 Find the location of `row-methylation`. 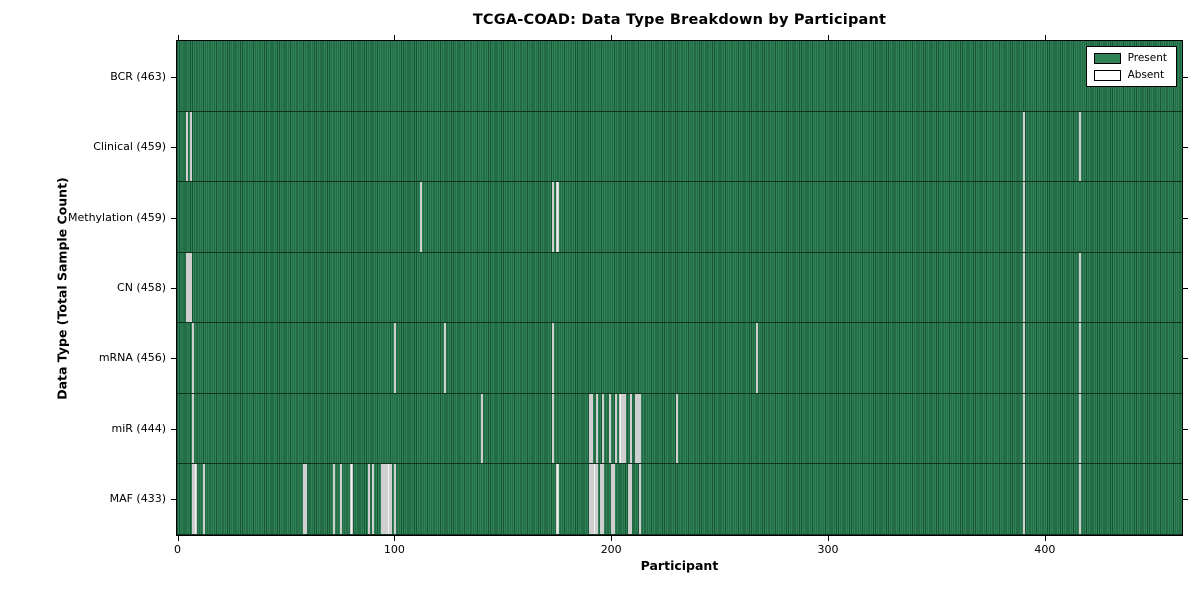

row-methylation is located at coordinates (679, 217).